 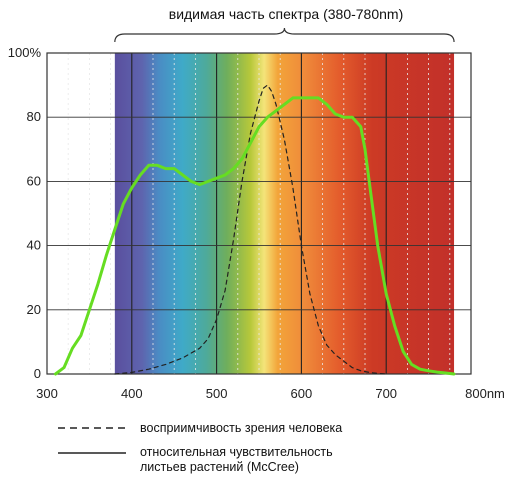 I want to click on x-tick-label: 400, so click(x=132, y=393).